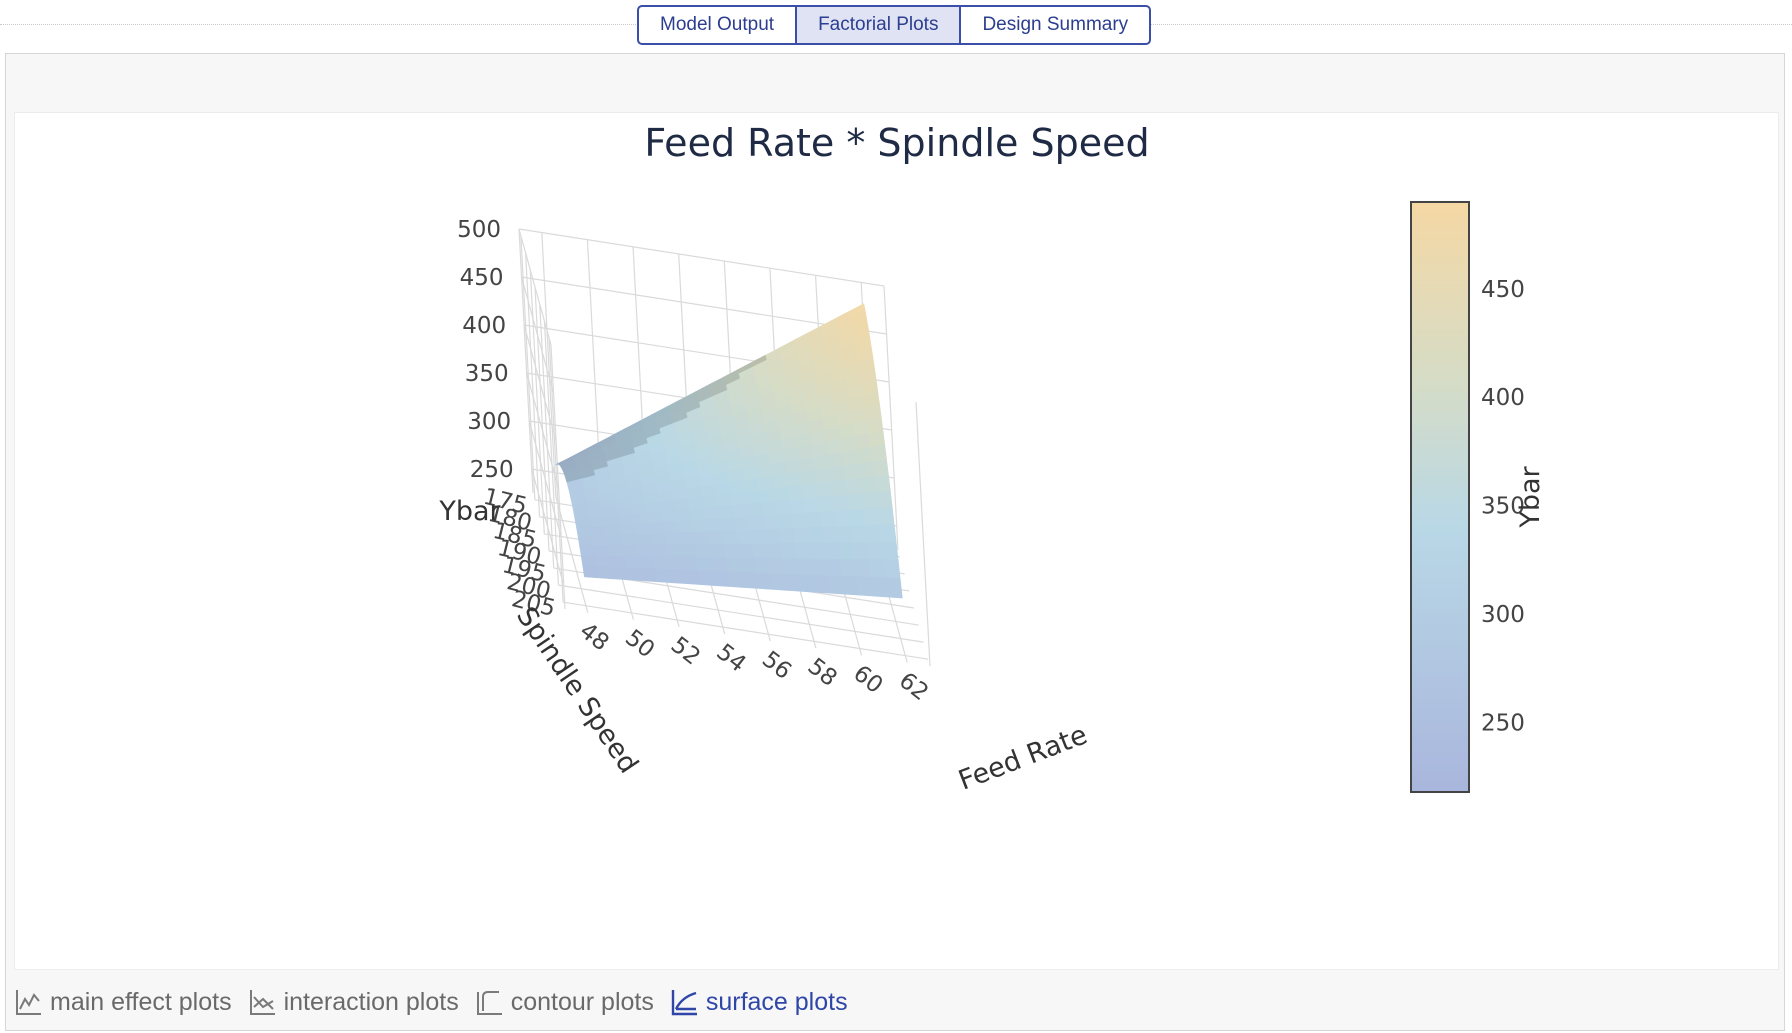 This screenshot has height=1033, width=1792. Describe the element at coordinates (877, 25) in the screenshot. I see `tab-factorial-plots: Factorial Plots` at that location.